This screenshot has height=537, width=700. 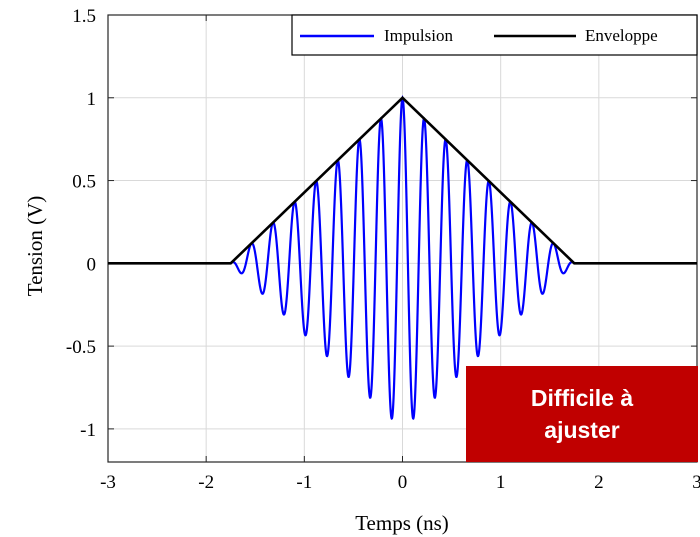 What do you see at coordinates (418, 35) in the screenshot?
I see `legend-label-impulsion: Impulsion` at bounding box center [418, 35].